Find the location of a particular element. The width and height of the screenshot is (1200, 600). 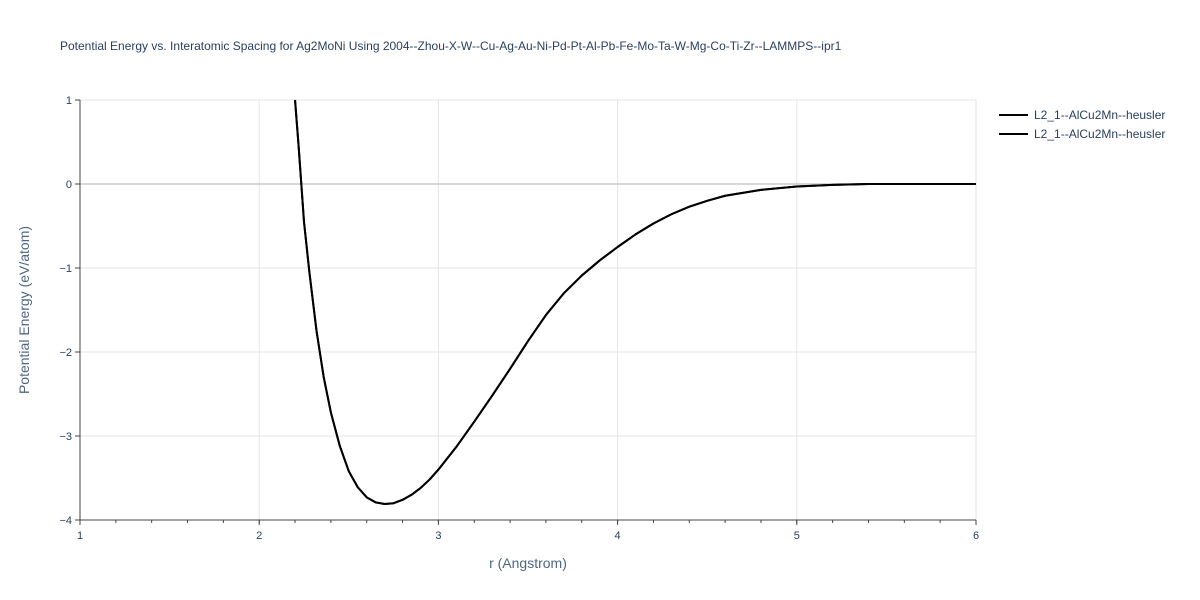

x-tick-label: 6 is located at coordinates (976, 536).